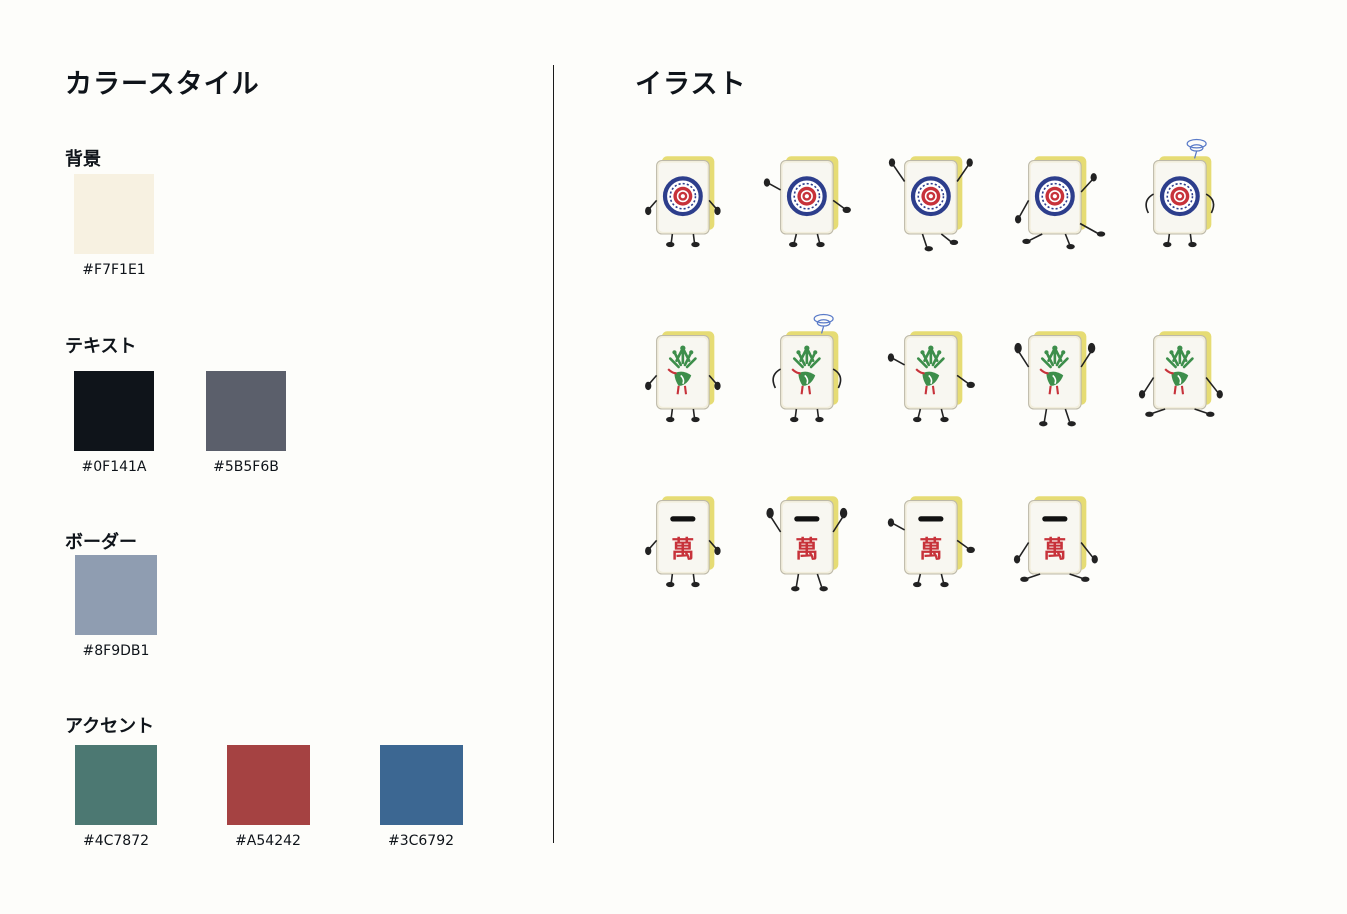  Describe the element at coordinates (553, 454) in the screenshot. I see `section-divider` at that location.